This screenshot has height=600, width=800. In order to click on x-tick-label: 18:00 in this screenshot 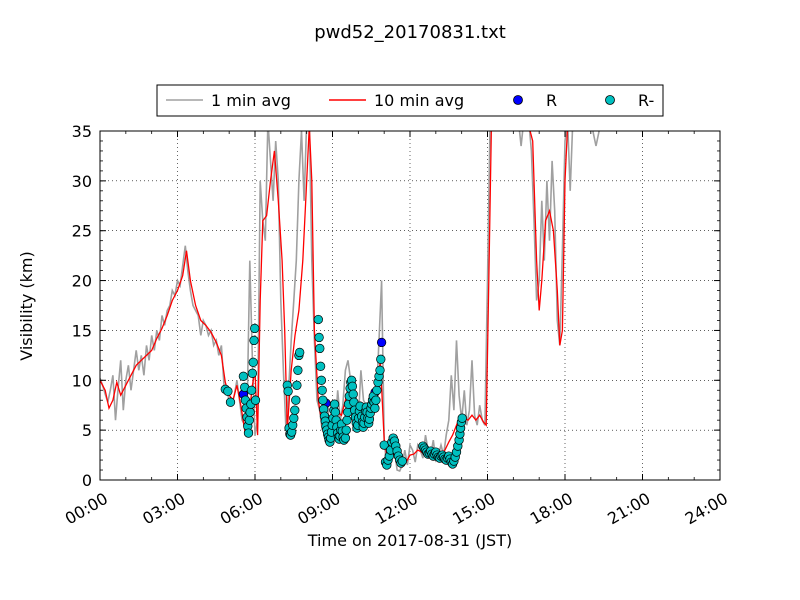, I will do `click(551, 509)`.